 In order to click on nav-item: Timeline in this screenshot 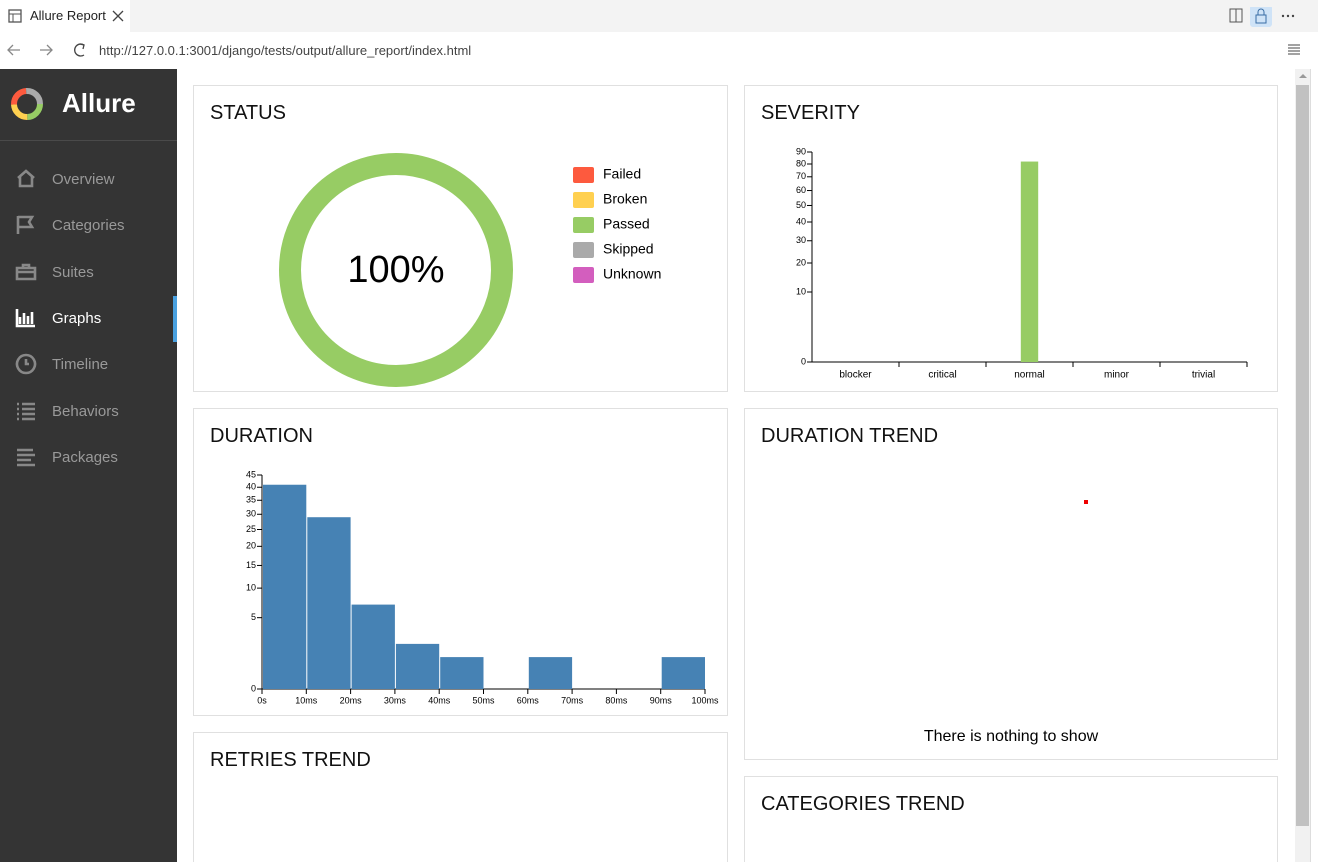, I will do `click(88, 365)`.